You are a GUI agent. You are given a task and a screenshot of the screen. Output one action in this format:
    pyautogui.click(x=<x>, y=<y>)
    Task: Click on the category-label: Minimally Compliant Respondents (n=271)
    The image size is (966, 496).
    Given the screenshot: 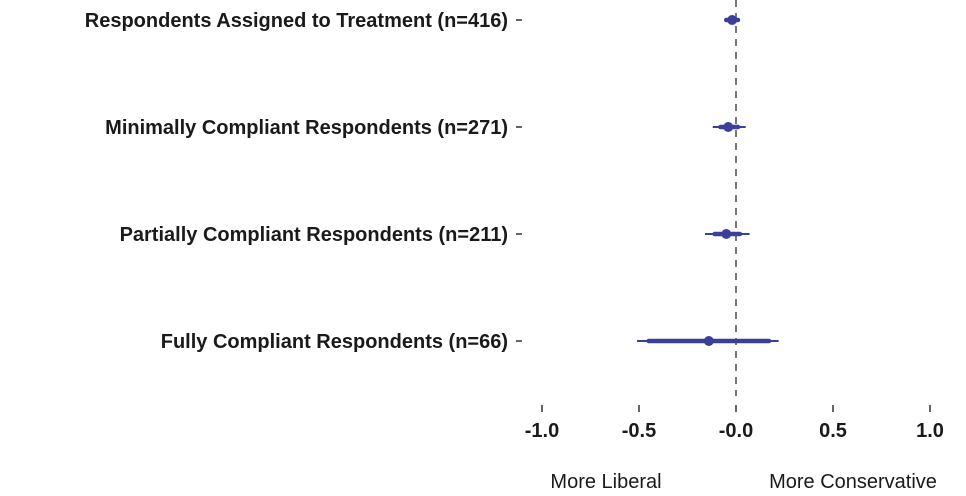 What is the action you would take?
    pyautogui.click(x=306, y=128)
    